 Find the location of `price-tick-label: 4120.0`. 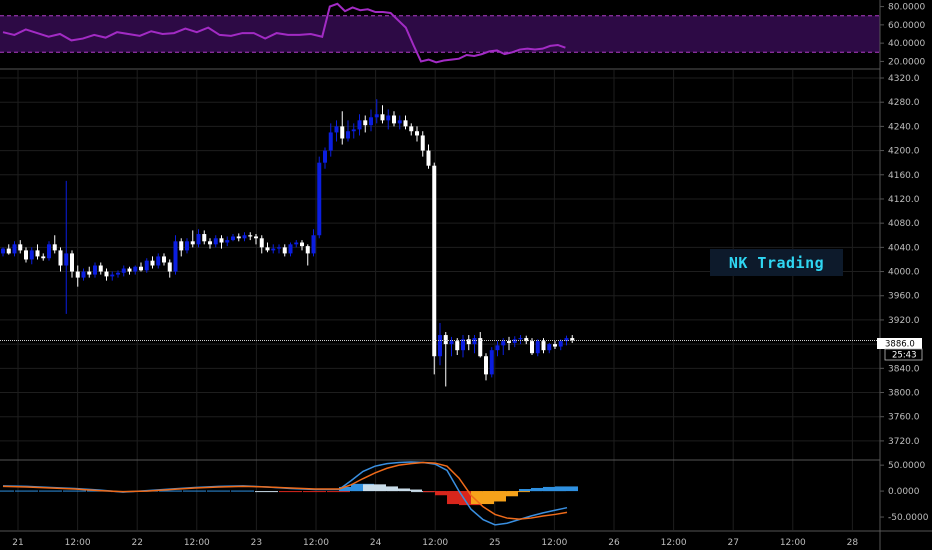

price-tick-label: 4120.0 is located at coordinates (904, 200).